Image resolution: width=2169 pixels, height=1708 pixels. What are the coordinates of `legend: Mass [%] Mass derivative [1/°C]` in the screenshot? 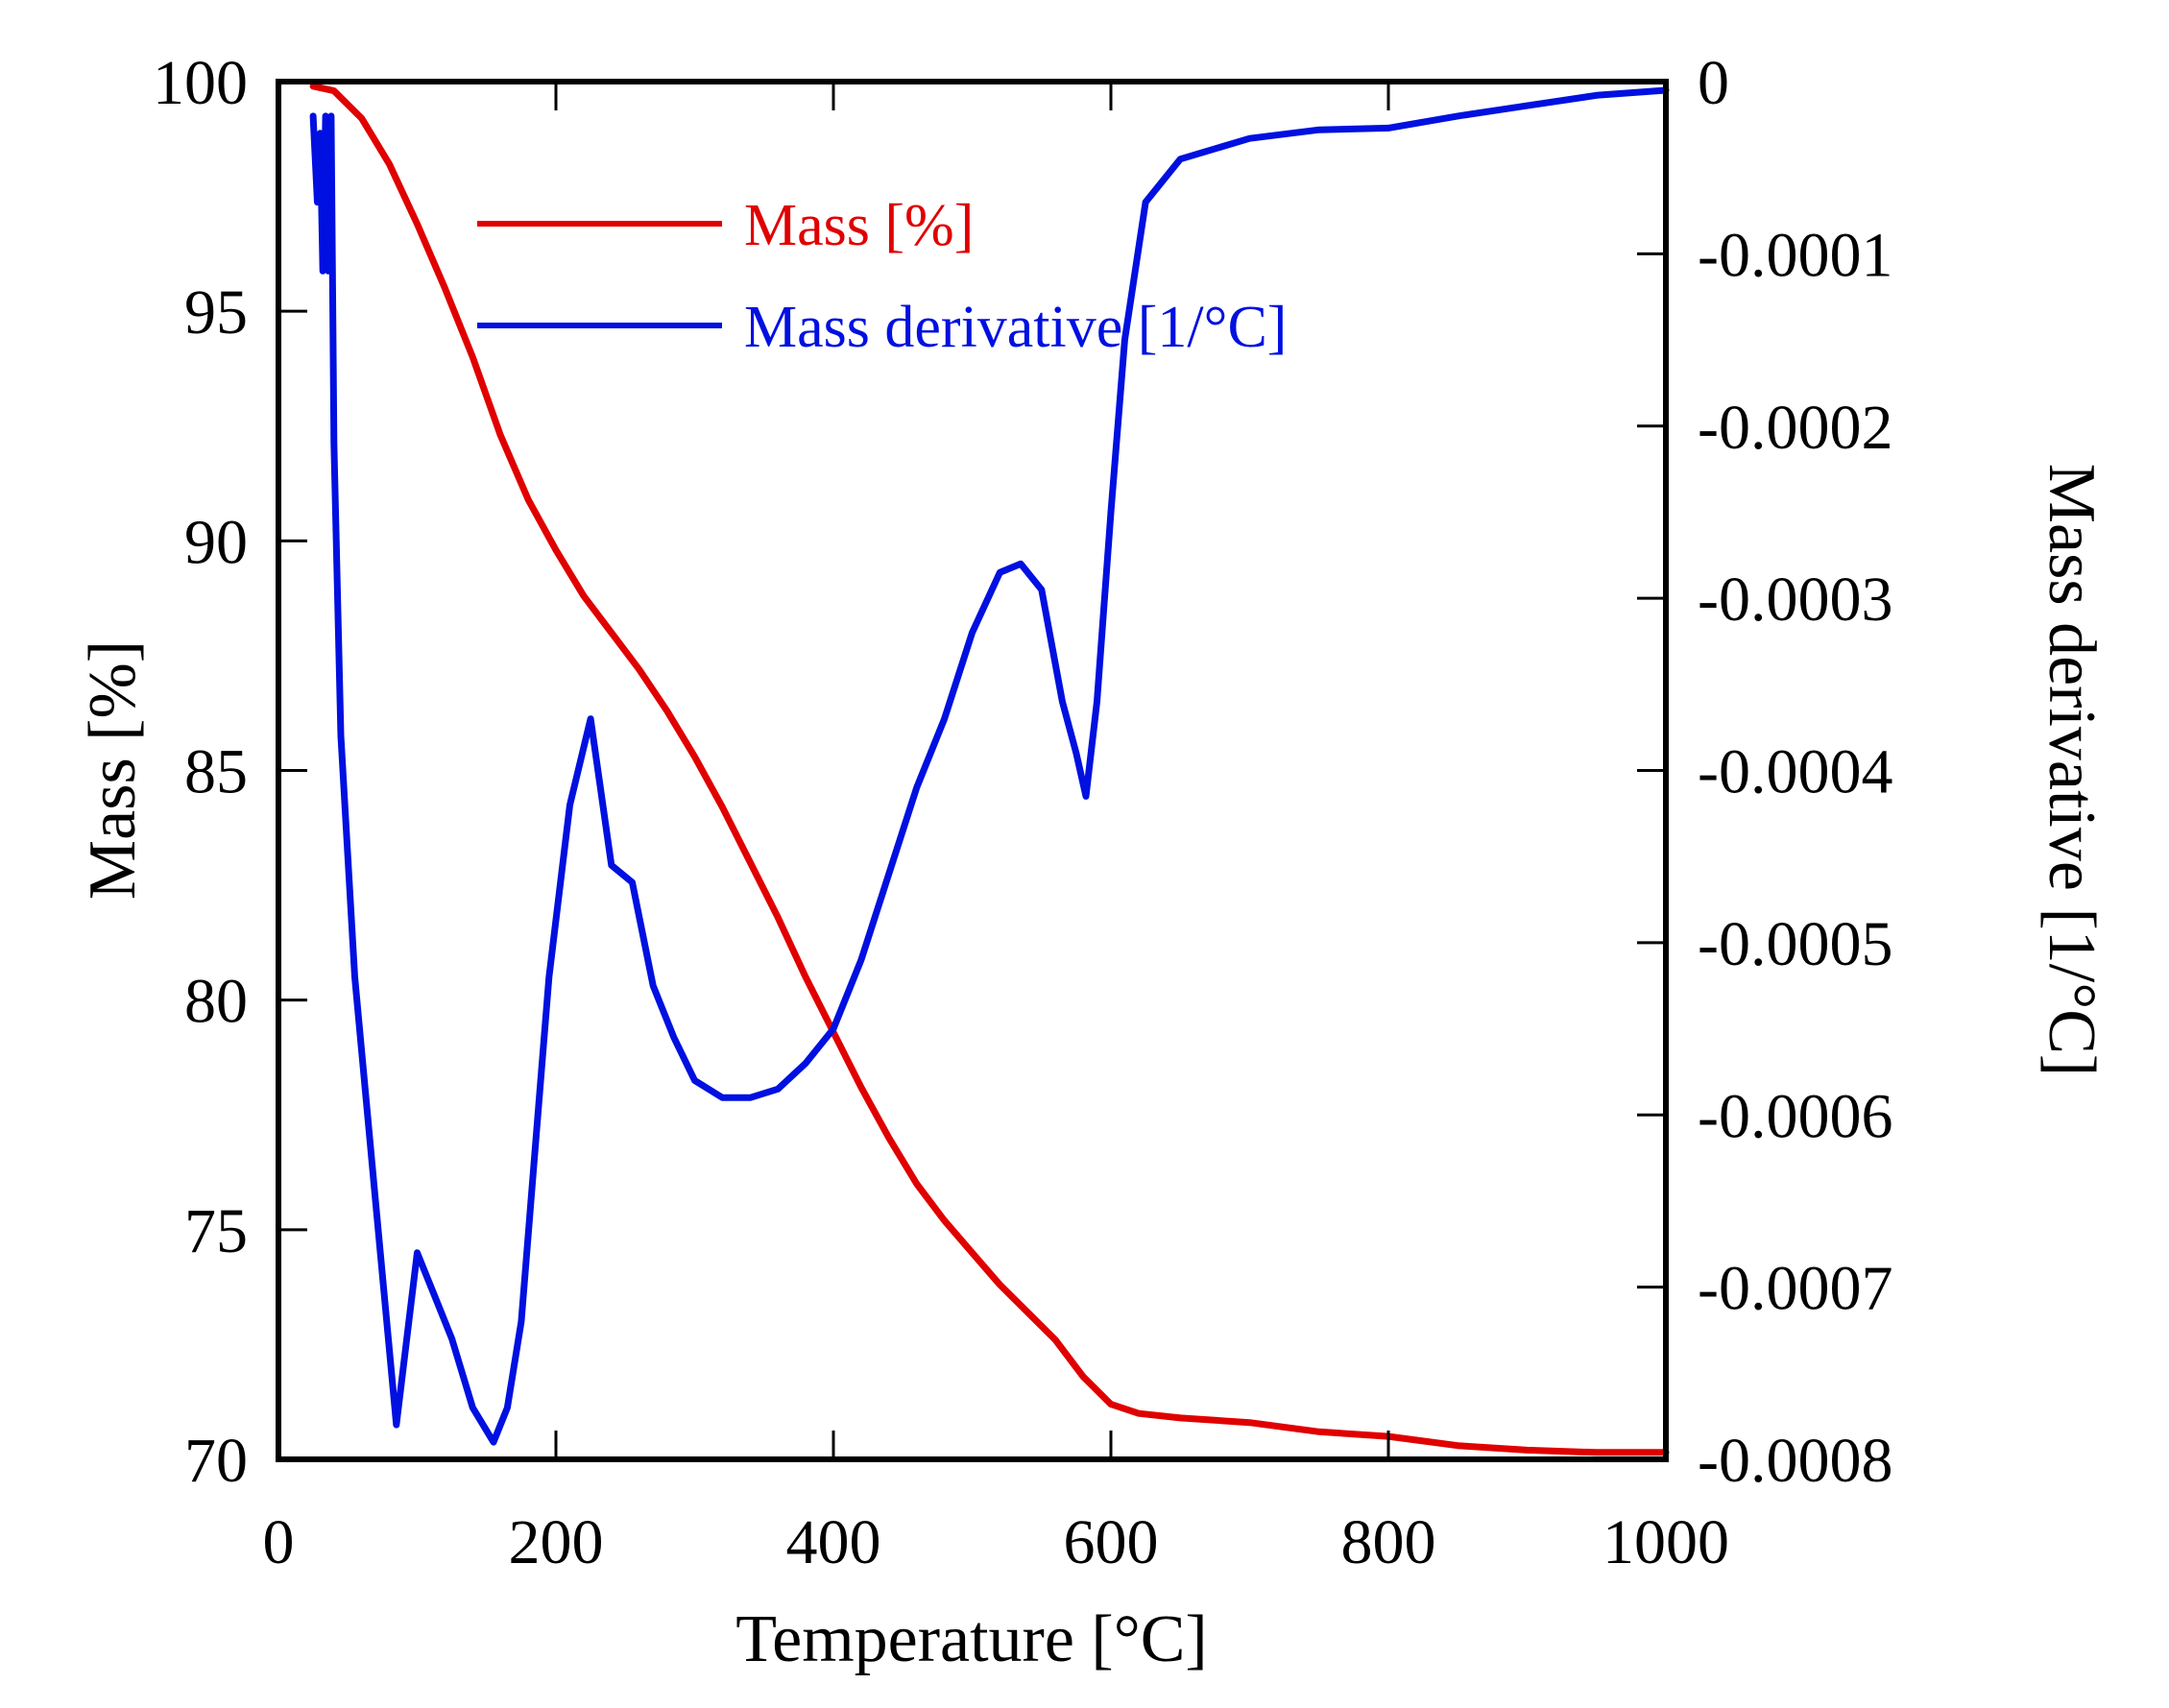 It's located at (882, 276).